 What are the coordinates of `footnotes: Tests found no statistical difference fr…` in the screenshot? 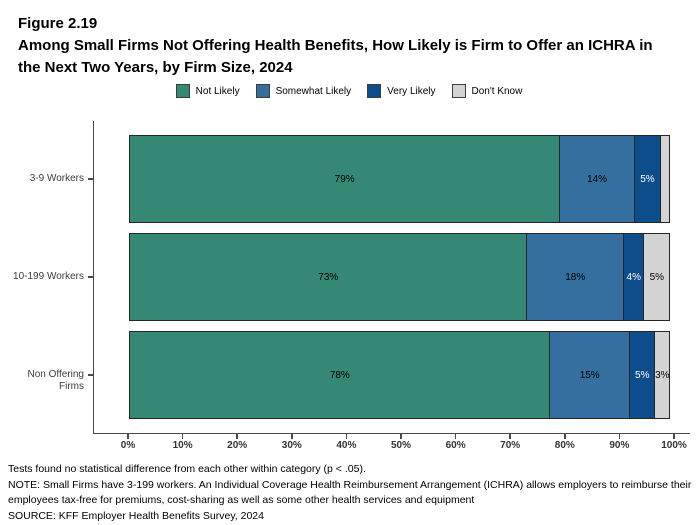 It's located at (350, 493).